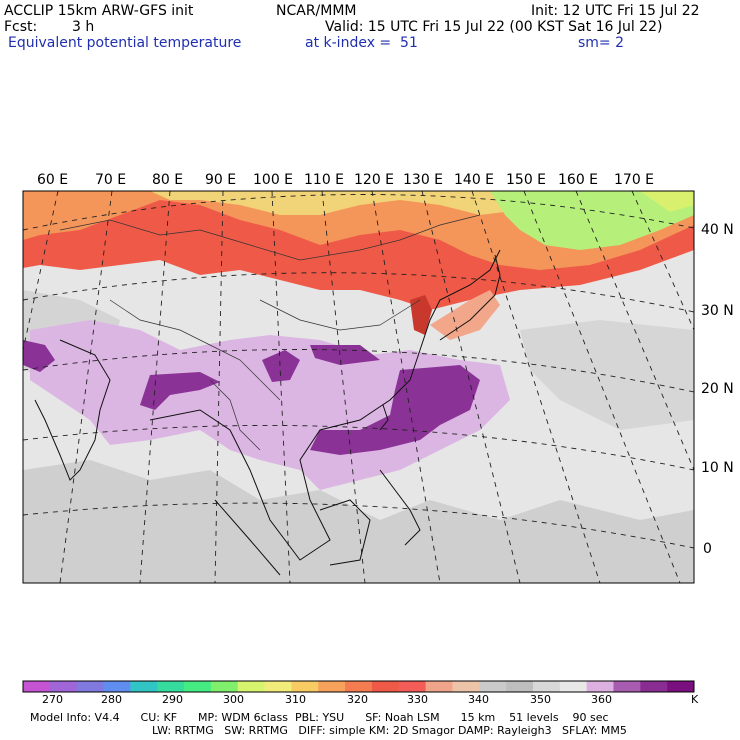 The height and width of the screenshot is (740, 740). What do you see at coordinates (125, 43) in the screenshot?
I see `field-name: Equivalent potential temperature` at bounding box center [125, 43].